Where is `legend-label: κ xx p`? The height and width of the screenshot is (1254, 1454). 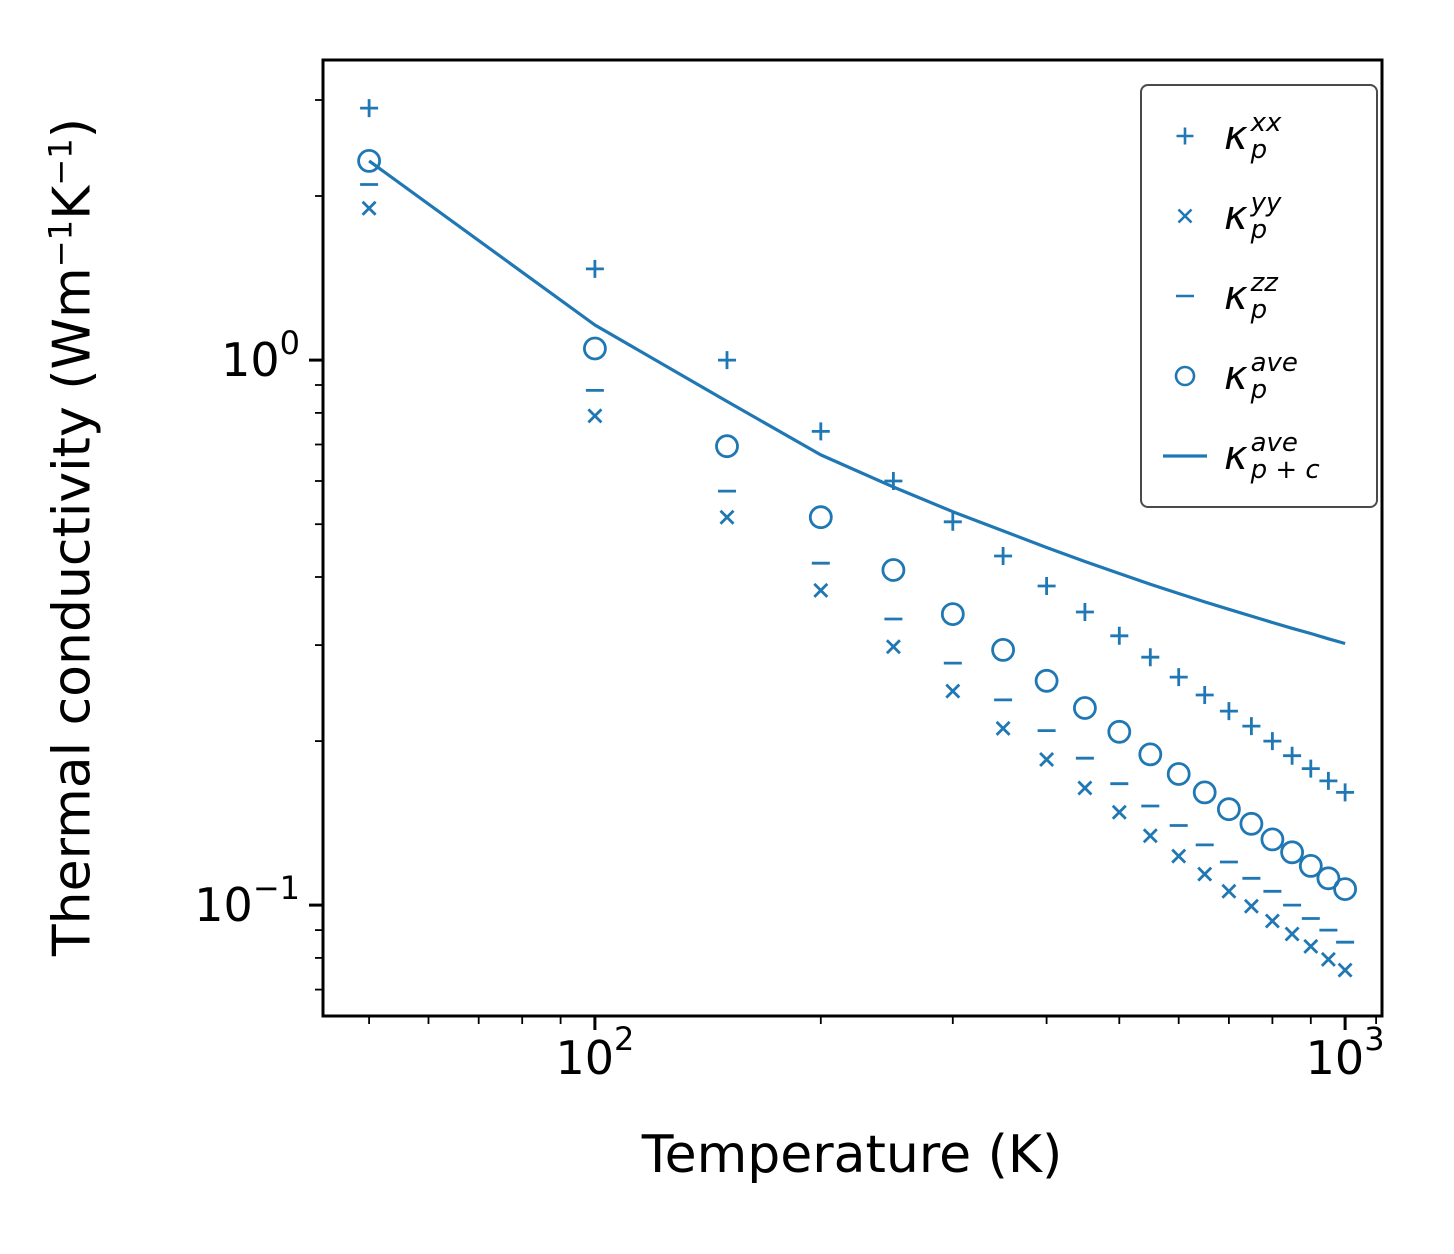
legend-label: κ xx p is located at coordinates (1253, 136).